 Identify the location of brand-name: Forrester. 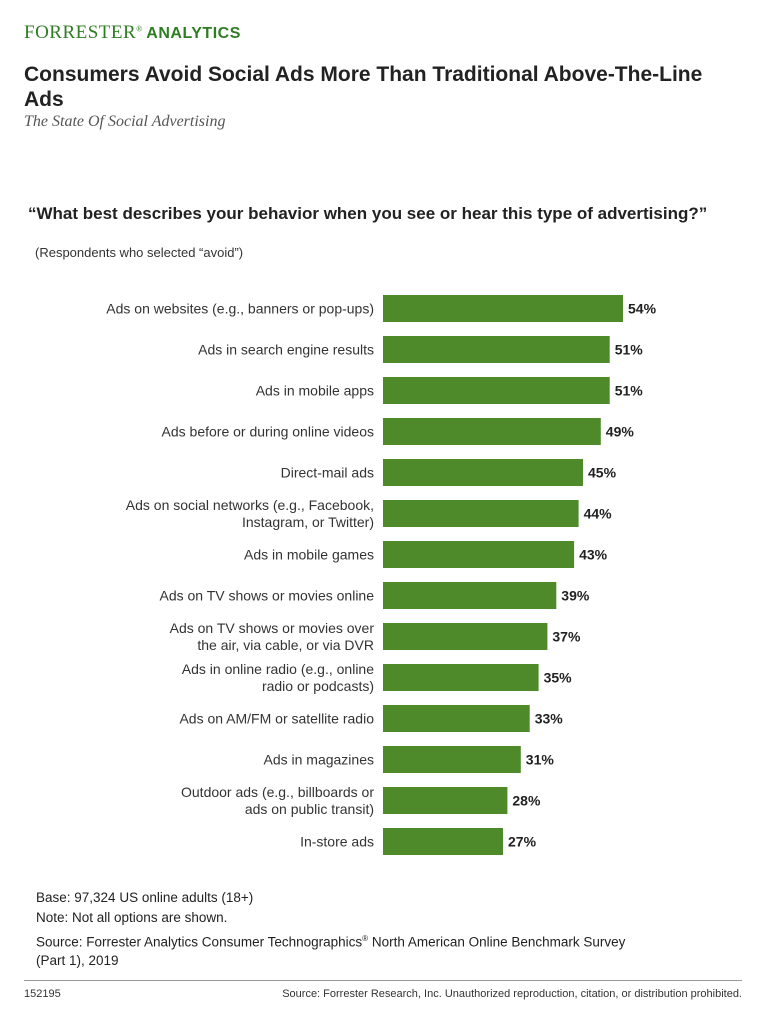
(80, 32).